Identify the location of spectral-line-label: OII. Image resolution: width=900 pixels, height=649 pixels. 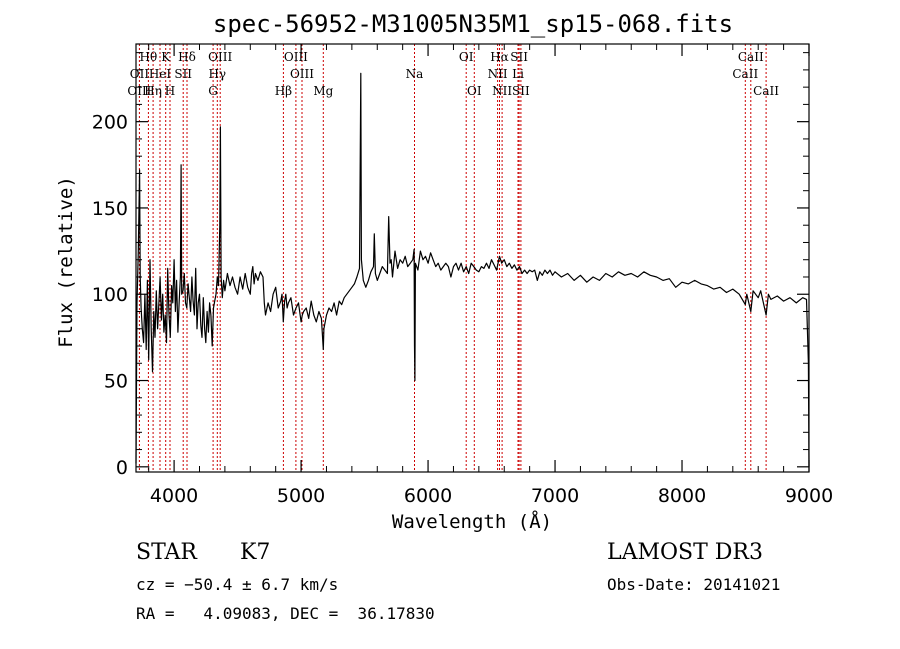
(140, 74).